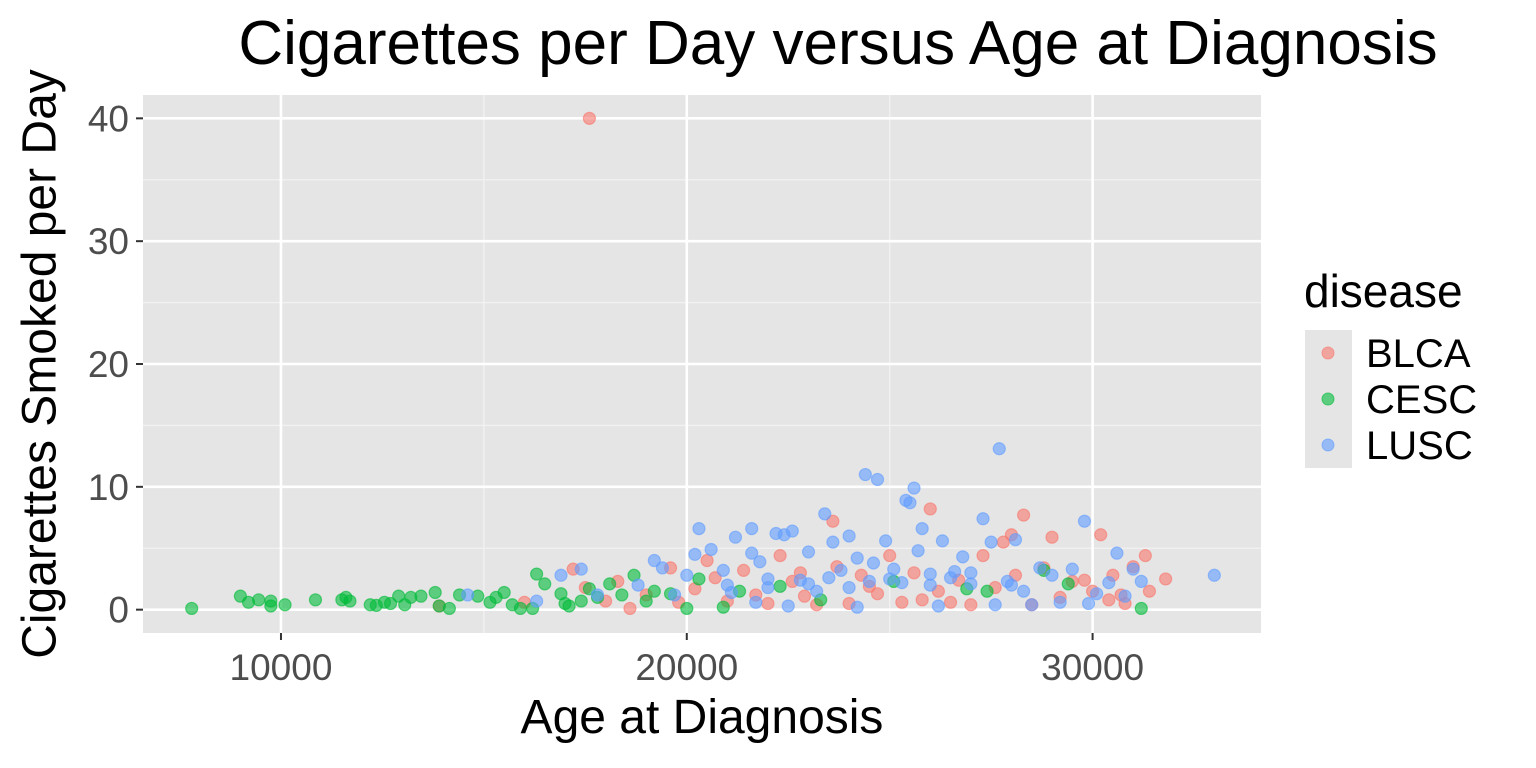 This screenshot has width=1536, height=768. What do you see at coordinates (40, 364) in the screenshot?
I see `y-axis-label: Cigarettes Smoked per Day` at bounding box center [40, 364].